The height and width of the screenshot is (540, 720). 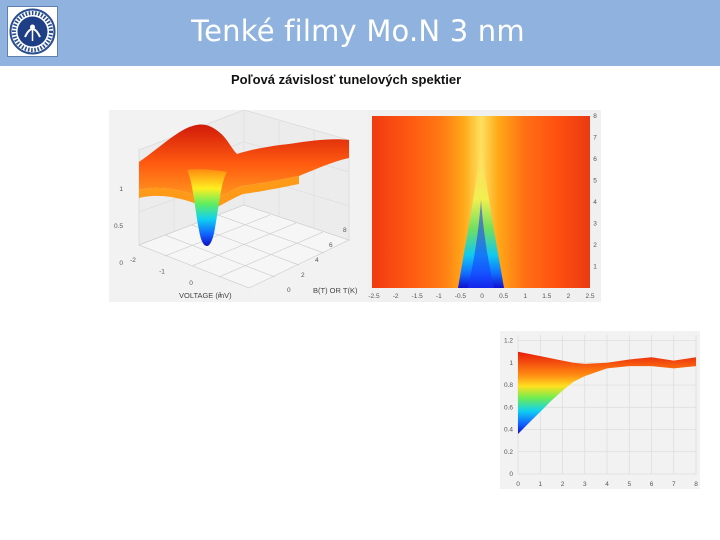 I want to click on surface-x-tick: -1, so click(x=162, y=272).